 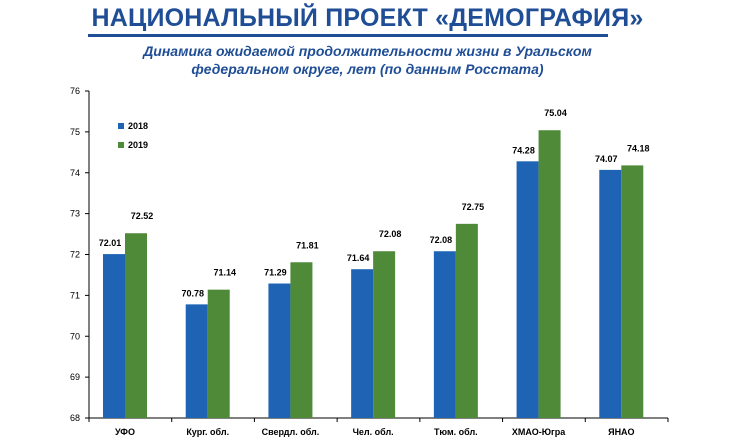 I want to click on y-tick-label: 69, so click(x=75, y=377).